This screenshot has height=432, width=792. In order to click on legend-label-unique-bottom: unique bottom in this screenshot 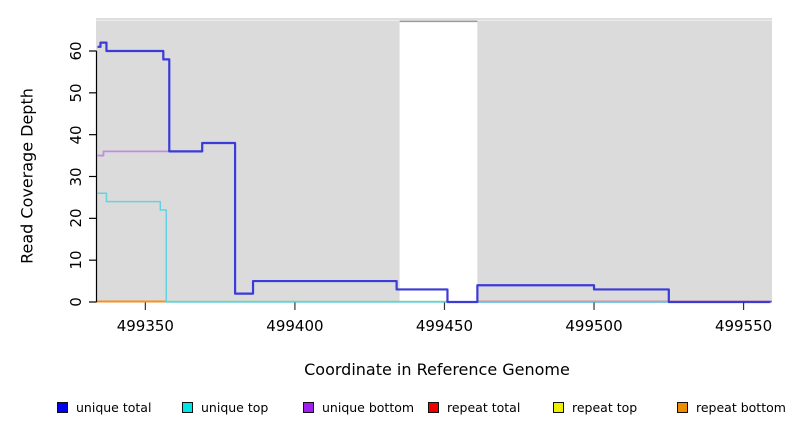, I will do `click(368, 407)`.